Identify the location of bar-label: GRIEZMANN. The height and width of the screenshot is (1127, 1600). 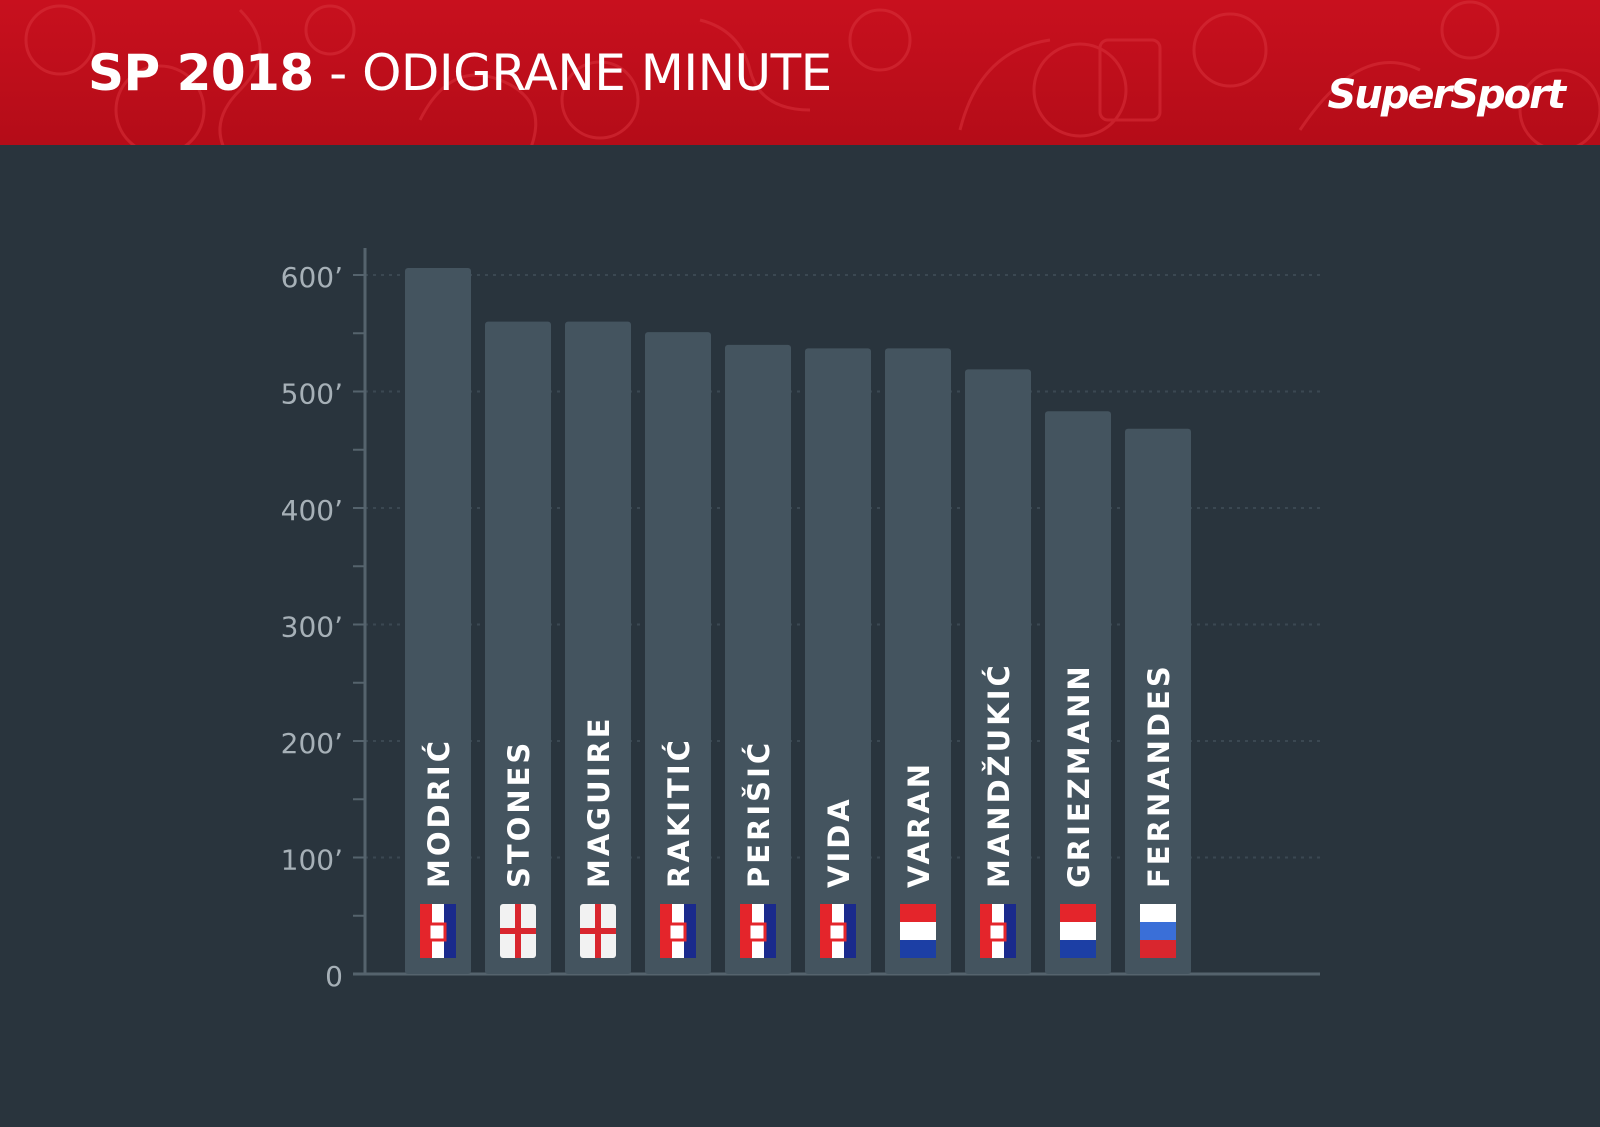
(1079, 775).